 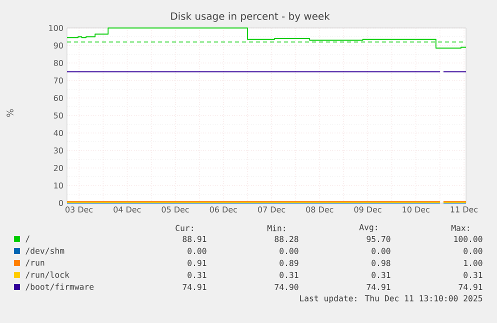 I want to click on text: 100.00, so click(x=468, y=239).